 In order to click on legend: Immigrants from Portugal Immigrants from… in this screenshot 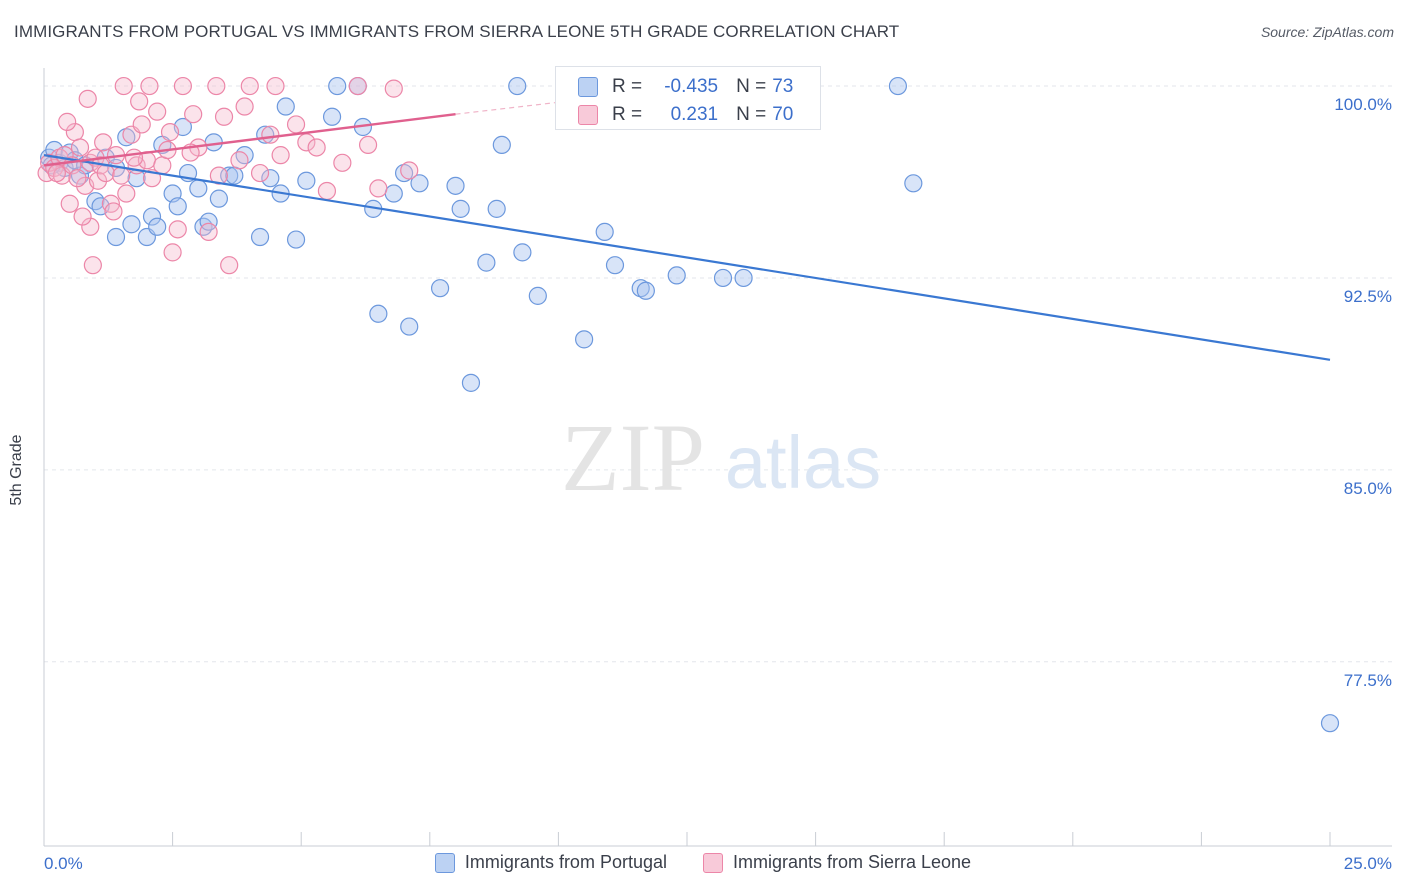, I will do `click(703, 862)`.